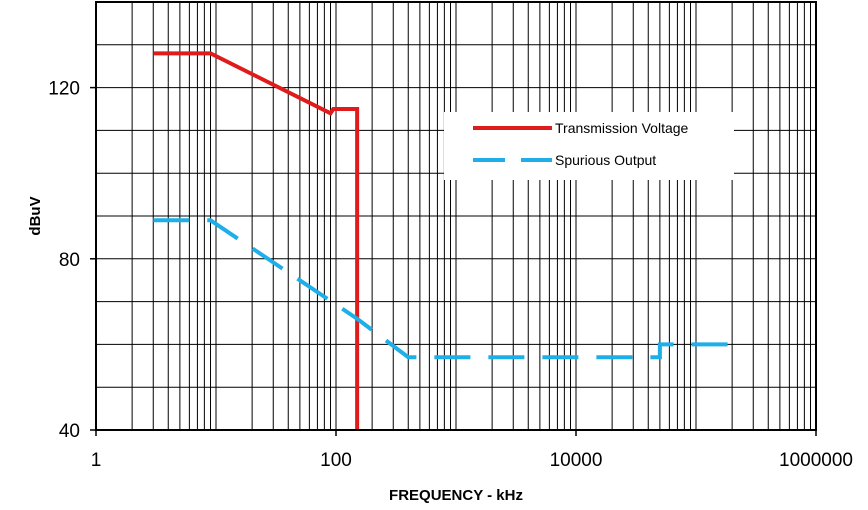  Describe the element at coordinates (622, 128) in the screenshot. I see `legend-label-transmission-voltage: Transmission Voltage` at that location.